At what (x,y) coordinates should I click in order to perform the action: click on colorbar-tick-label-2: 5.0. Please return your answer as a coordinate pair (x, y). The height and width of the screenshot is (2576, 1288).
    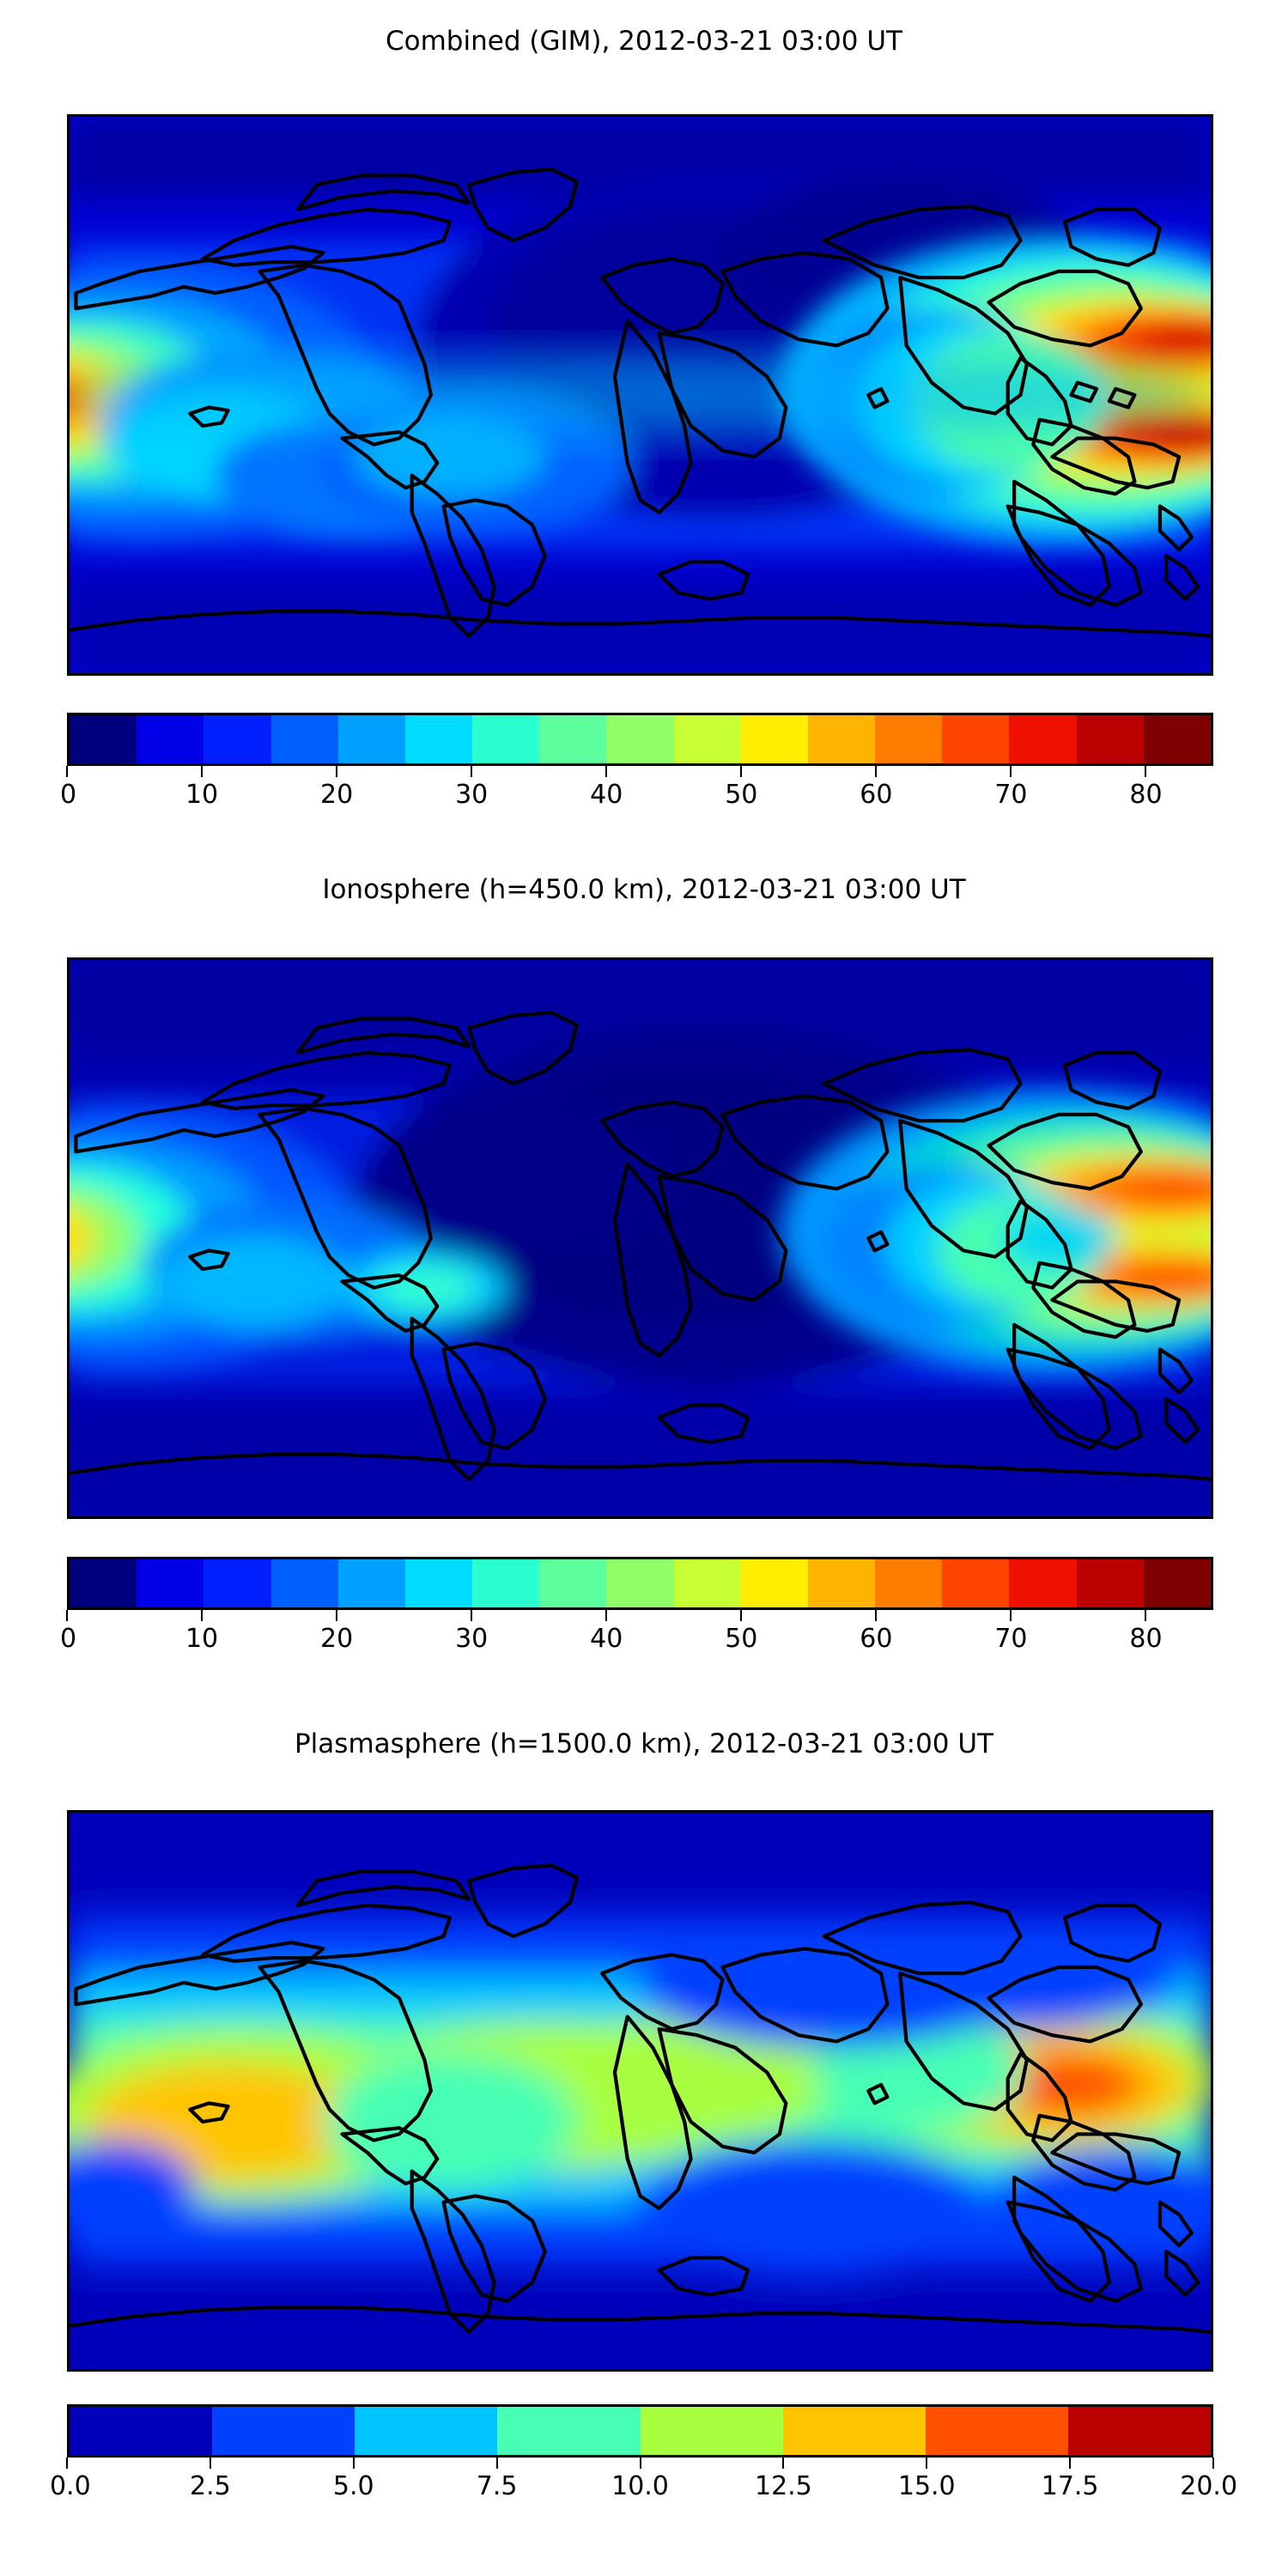
    Looking at the image, I should click on (353, 2486).